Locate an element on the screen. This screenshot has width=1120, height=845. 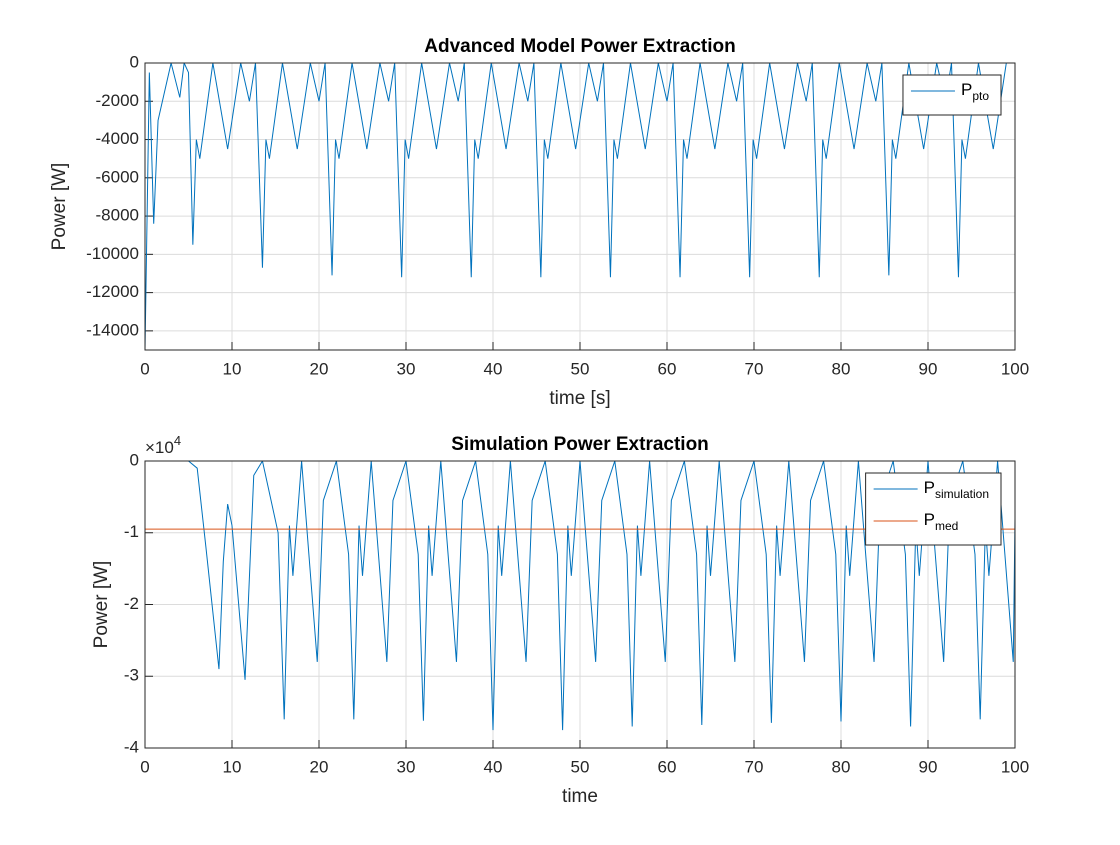
x-axis-label: time is located at coordinates (580, 796).